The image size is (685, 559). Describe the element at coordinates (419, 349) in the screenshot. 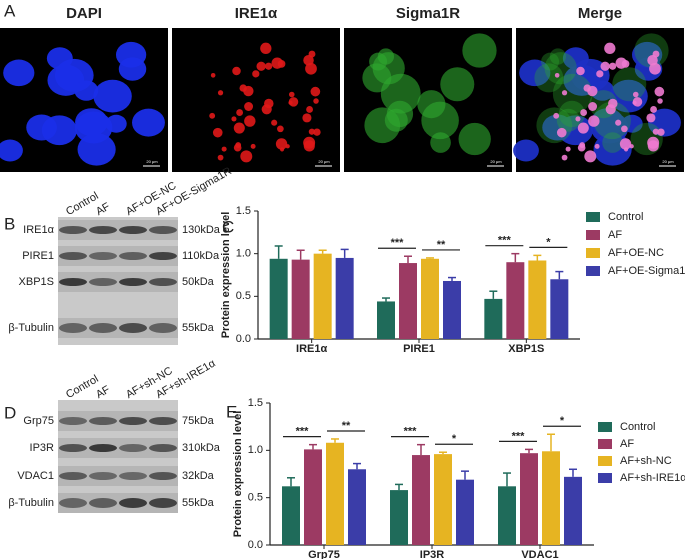

I see `x-tick-label: PIRE1` at that location.